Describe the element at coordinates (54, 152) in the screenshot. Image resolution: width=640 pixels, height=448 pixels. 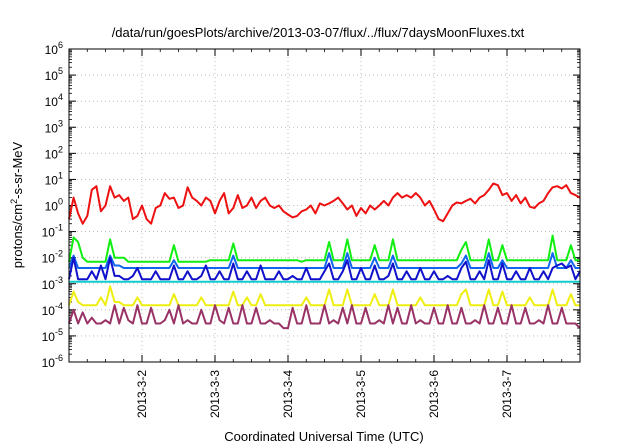
I see `y-tick-label: 10²` at that location.